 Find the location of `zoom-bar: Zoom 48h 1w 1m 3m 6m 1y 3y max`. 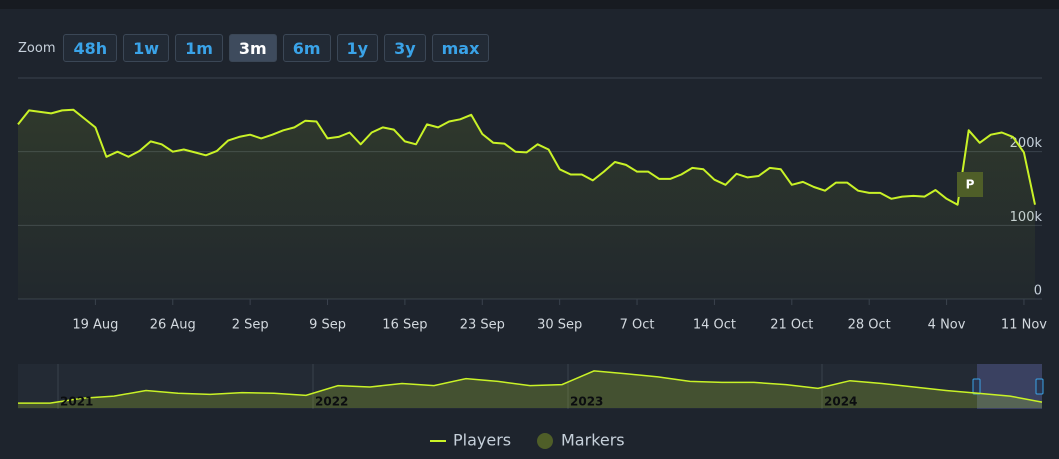

zoom-bar: Zoom 48h 1w 1m 3m 6m 1y 3y max is located at coordinates (254, 48).